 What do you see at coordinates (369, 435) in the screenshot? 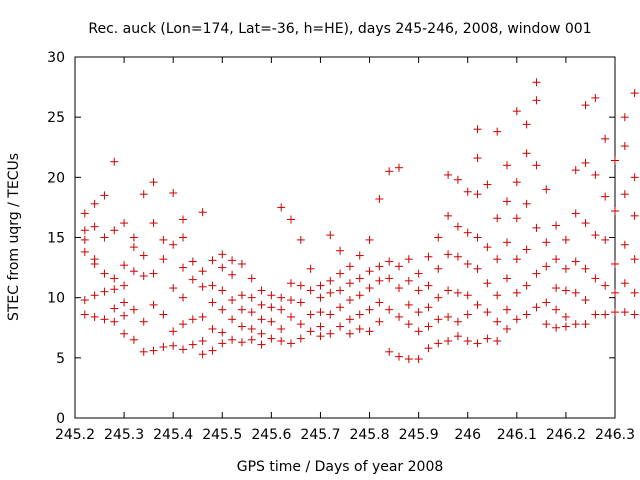
I see `x-tick-label: 245.8` at bounding box center [369, 435].